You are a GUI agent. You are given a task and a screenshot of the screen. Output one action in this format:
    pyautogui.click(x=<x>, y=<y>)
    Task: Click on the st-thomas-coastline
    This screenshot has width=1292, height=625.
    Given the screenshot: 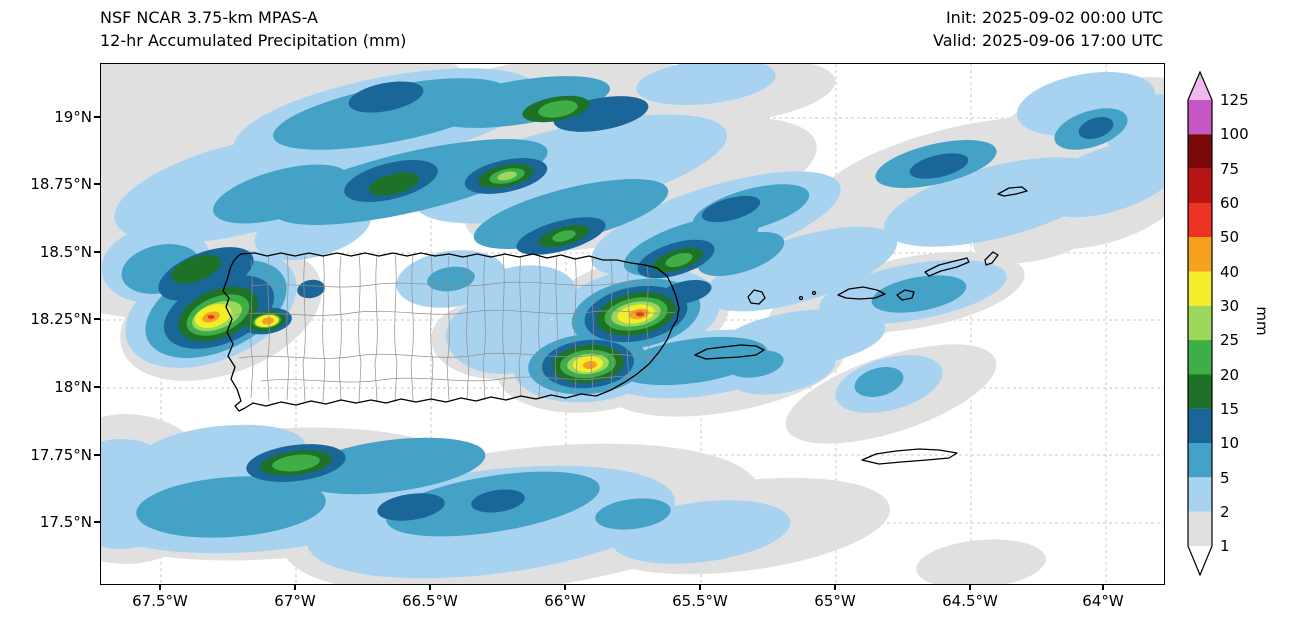 What is the action you would take?
    pyautogui.click(x=861, y=293)
    